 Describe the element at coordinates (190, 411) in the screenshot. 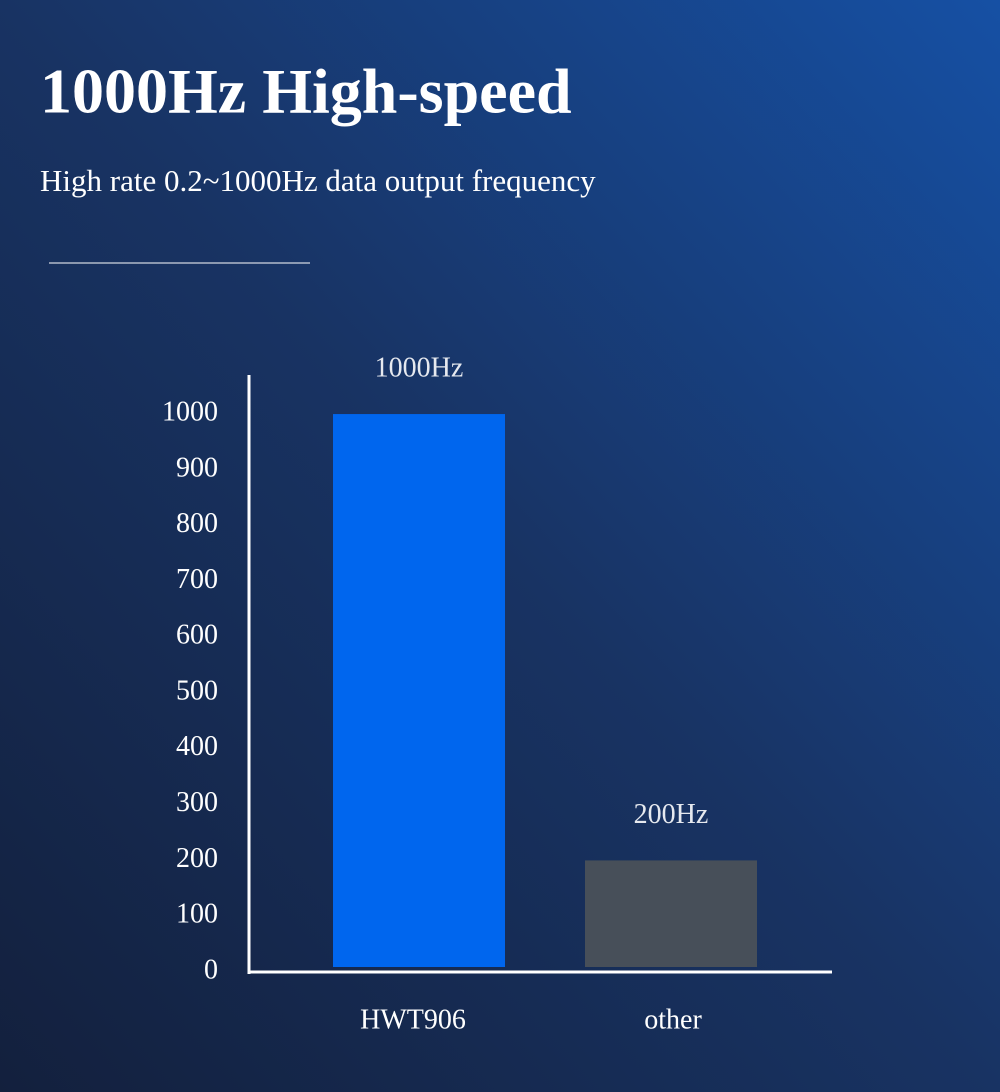

I see `y-tick-label: 1000` at that location.